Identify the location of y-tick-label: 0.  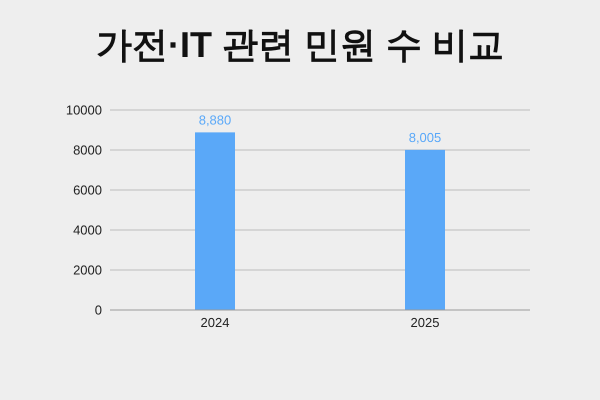
(98, 310).